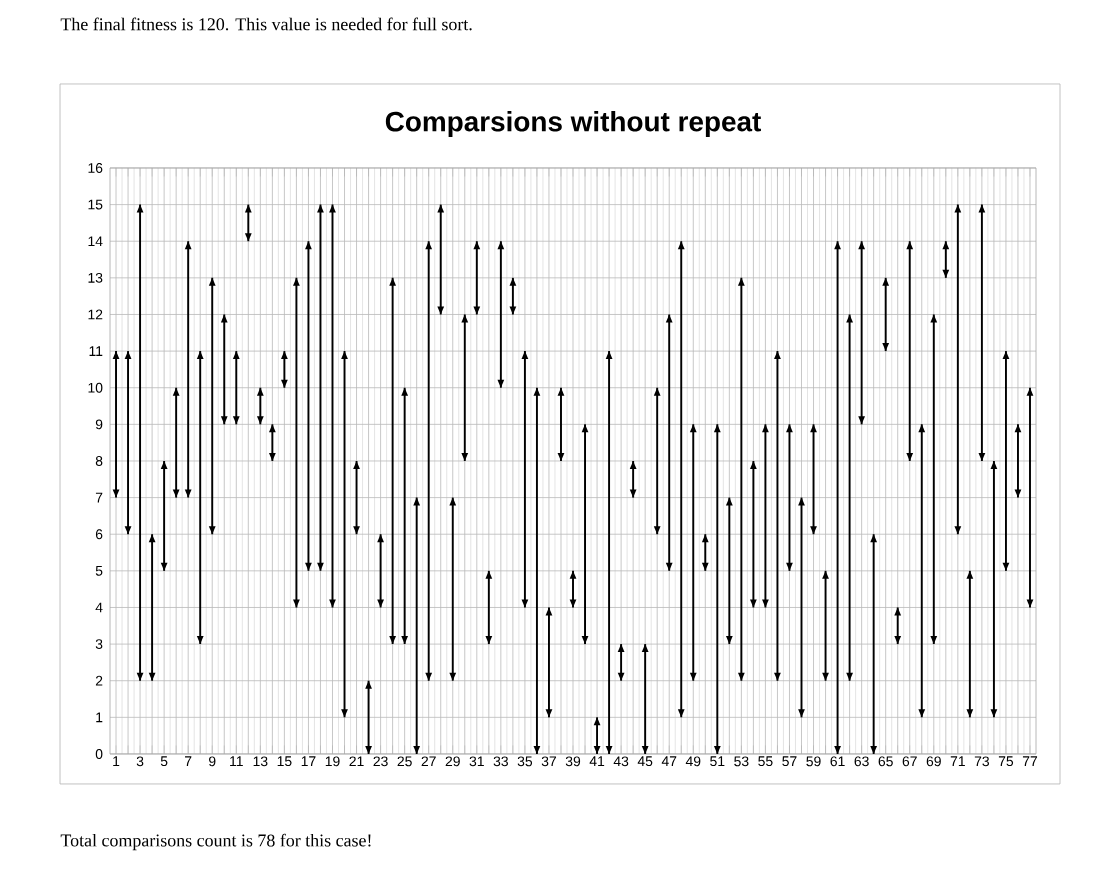 This screenshot has height=876, width=1104. What do you see at coordinates (573, 124) in the screenshot?
I see `chart-title: Comparsions without repeat` at bounding box center [573, 124].